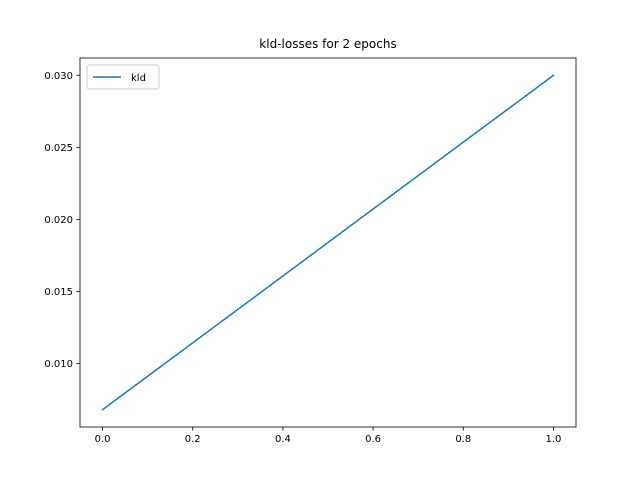  Describe the element at coordinates (554, 439) in the screenshot. I see `x-tick-label: 1.0` at that location.